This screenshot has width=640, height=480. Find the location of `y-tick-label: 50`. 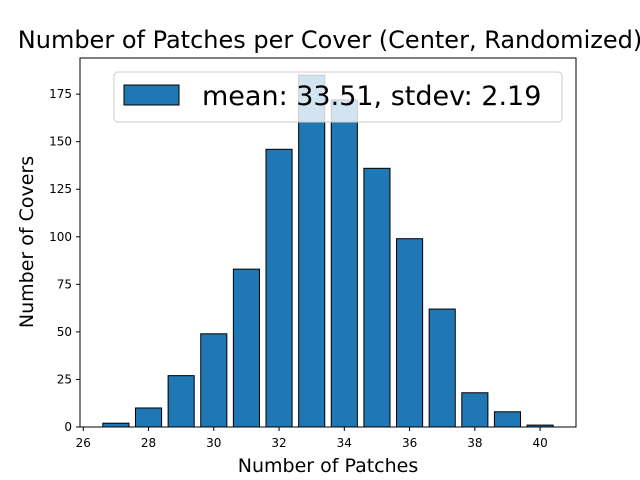

y-tick-label: 50 is located at coordinates (64, 332).